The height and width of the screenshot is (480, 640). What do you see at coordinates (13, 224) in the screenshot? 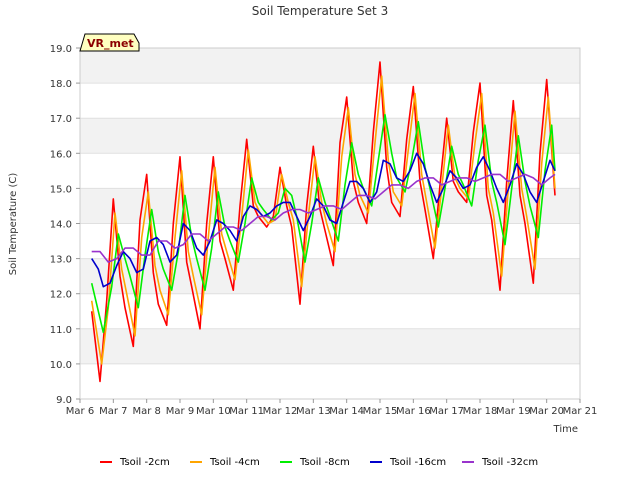
I see `y-axis-label: Soil Temperature (C)` at bounding box center [13, 224].